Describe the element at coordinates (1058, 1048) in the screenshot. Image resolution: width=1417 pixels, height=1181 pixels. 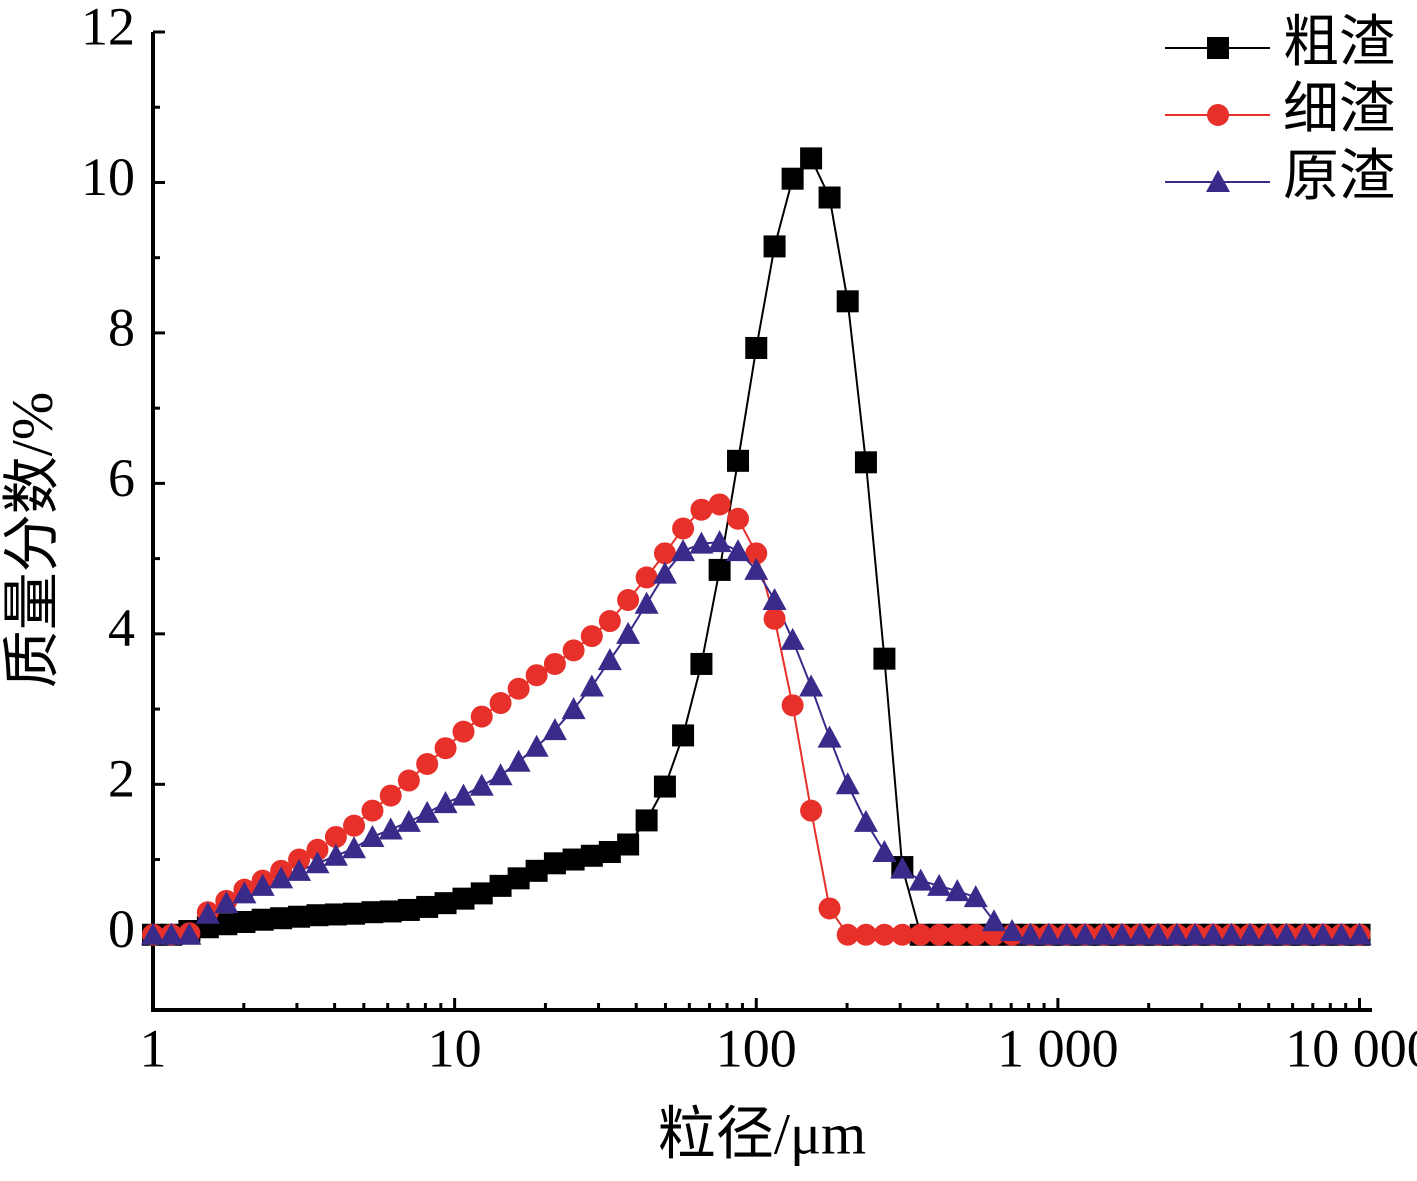
I see `x-tick-label: 1 000` at that location.